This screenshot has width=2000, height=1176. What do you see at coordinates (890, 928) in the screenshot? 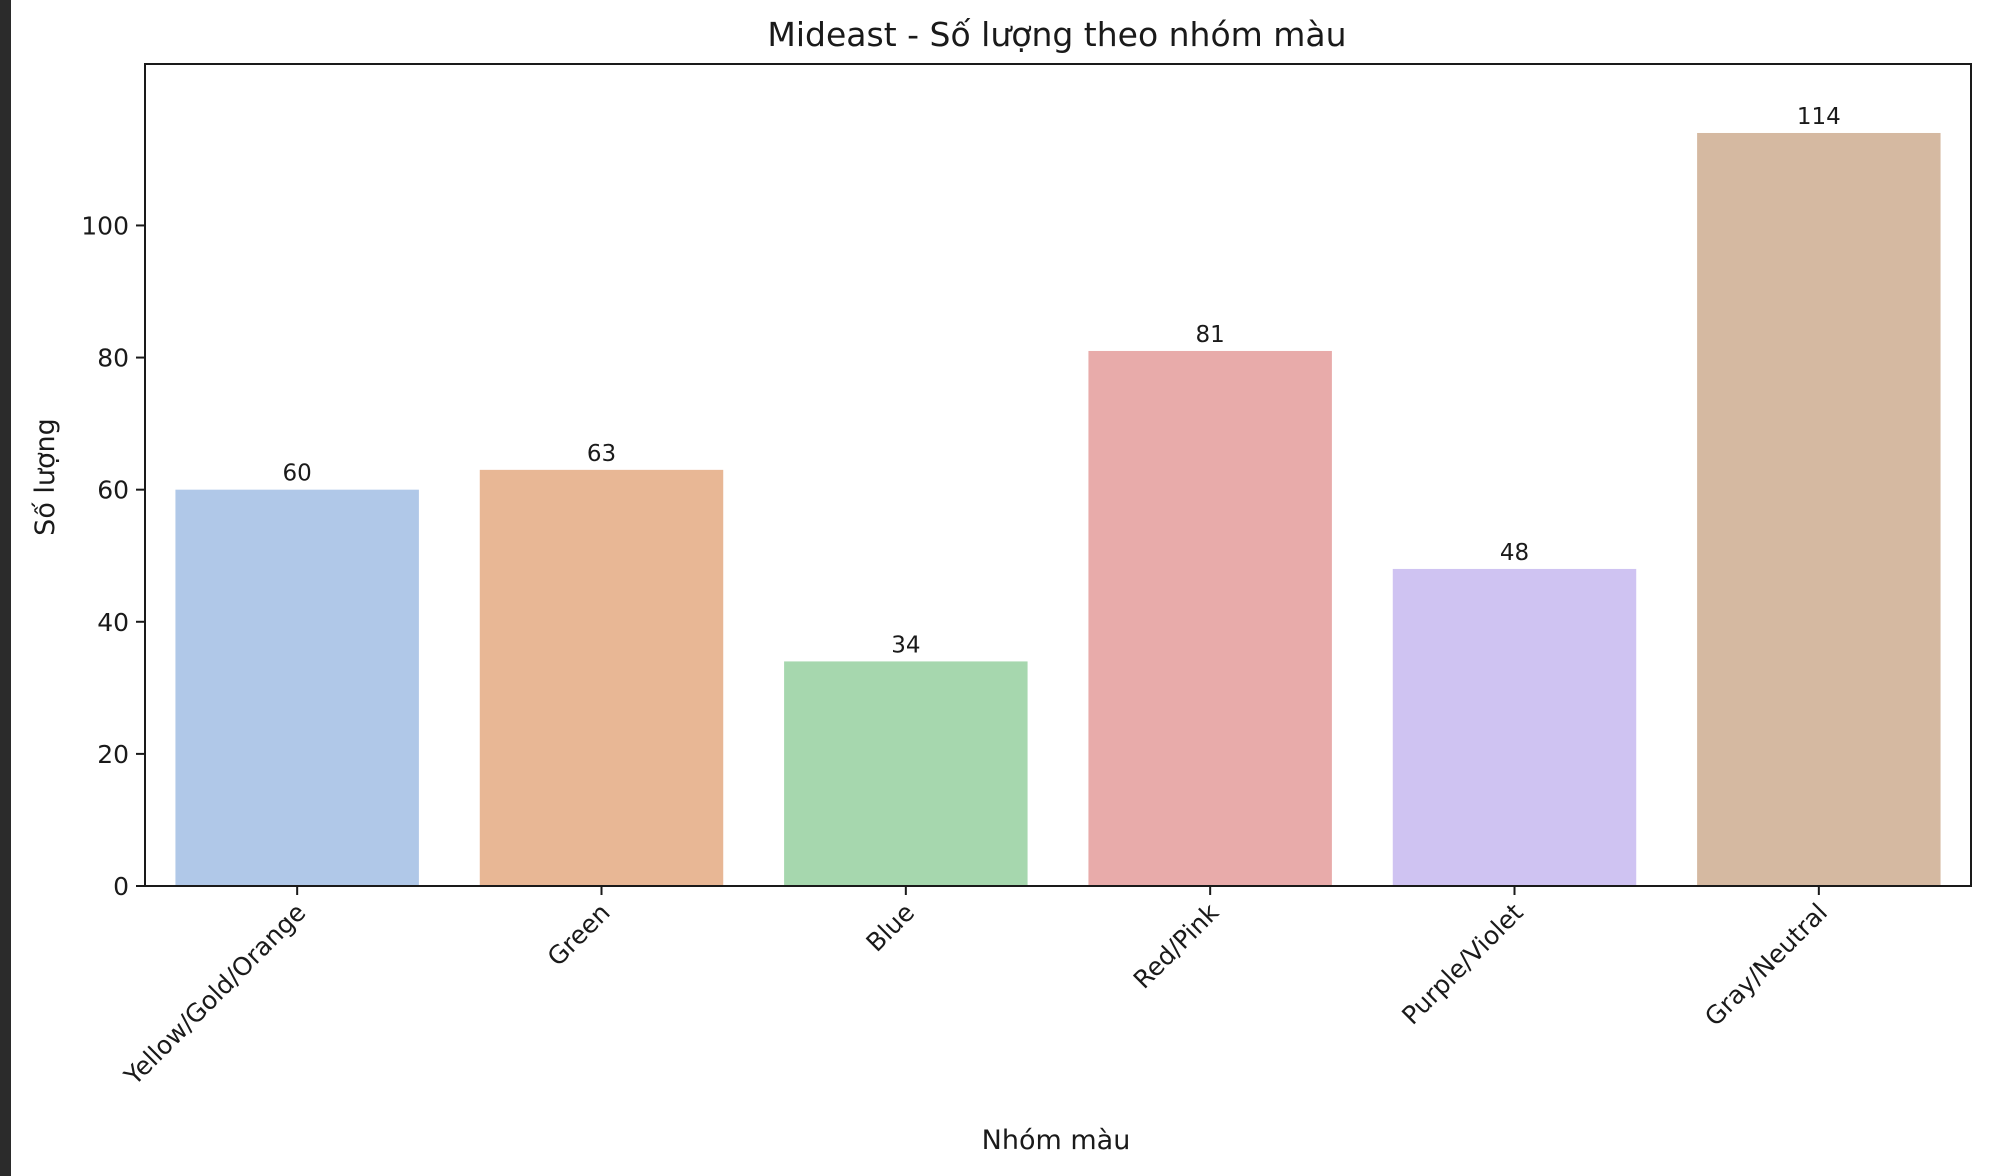
I see `x-tick-label: Blue` at bounding box center [890, 928].